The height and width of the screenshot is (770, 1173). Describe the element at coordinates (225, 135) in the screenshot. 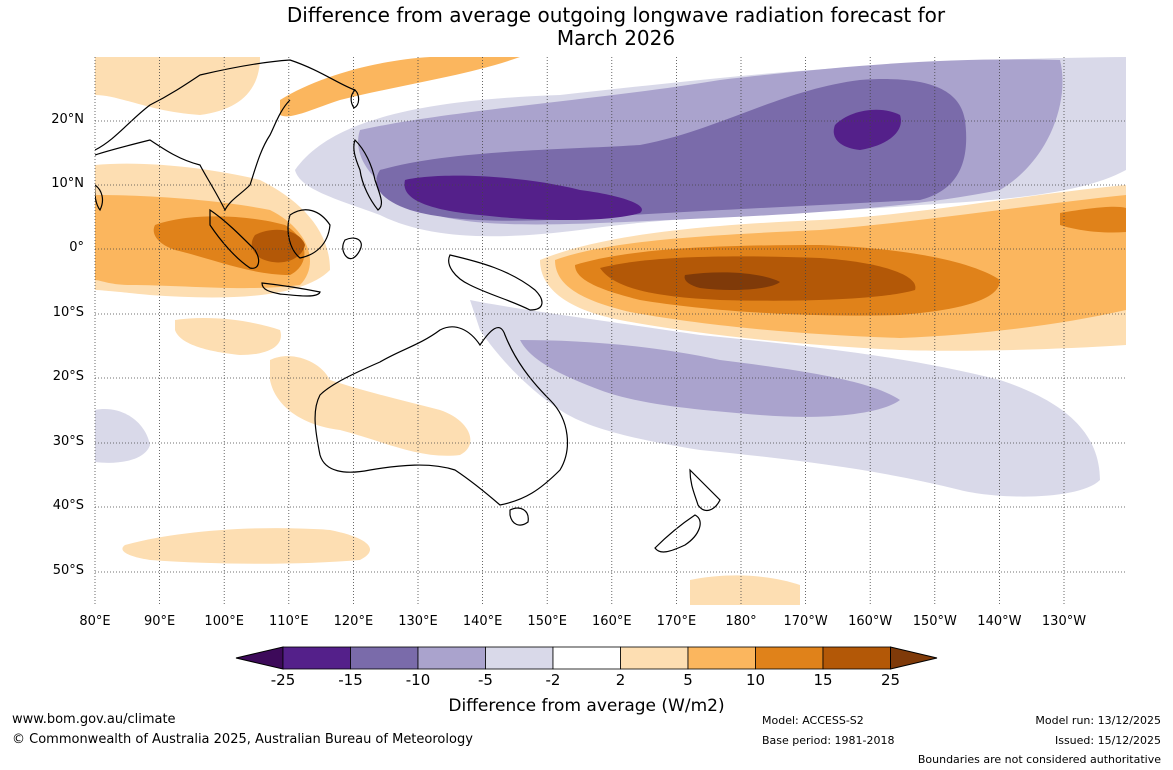

I see `asia-coast-outline` at that location.